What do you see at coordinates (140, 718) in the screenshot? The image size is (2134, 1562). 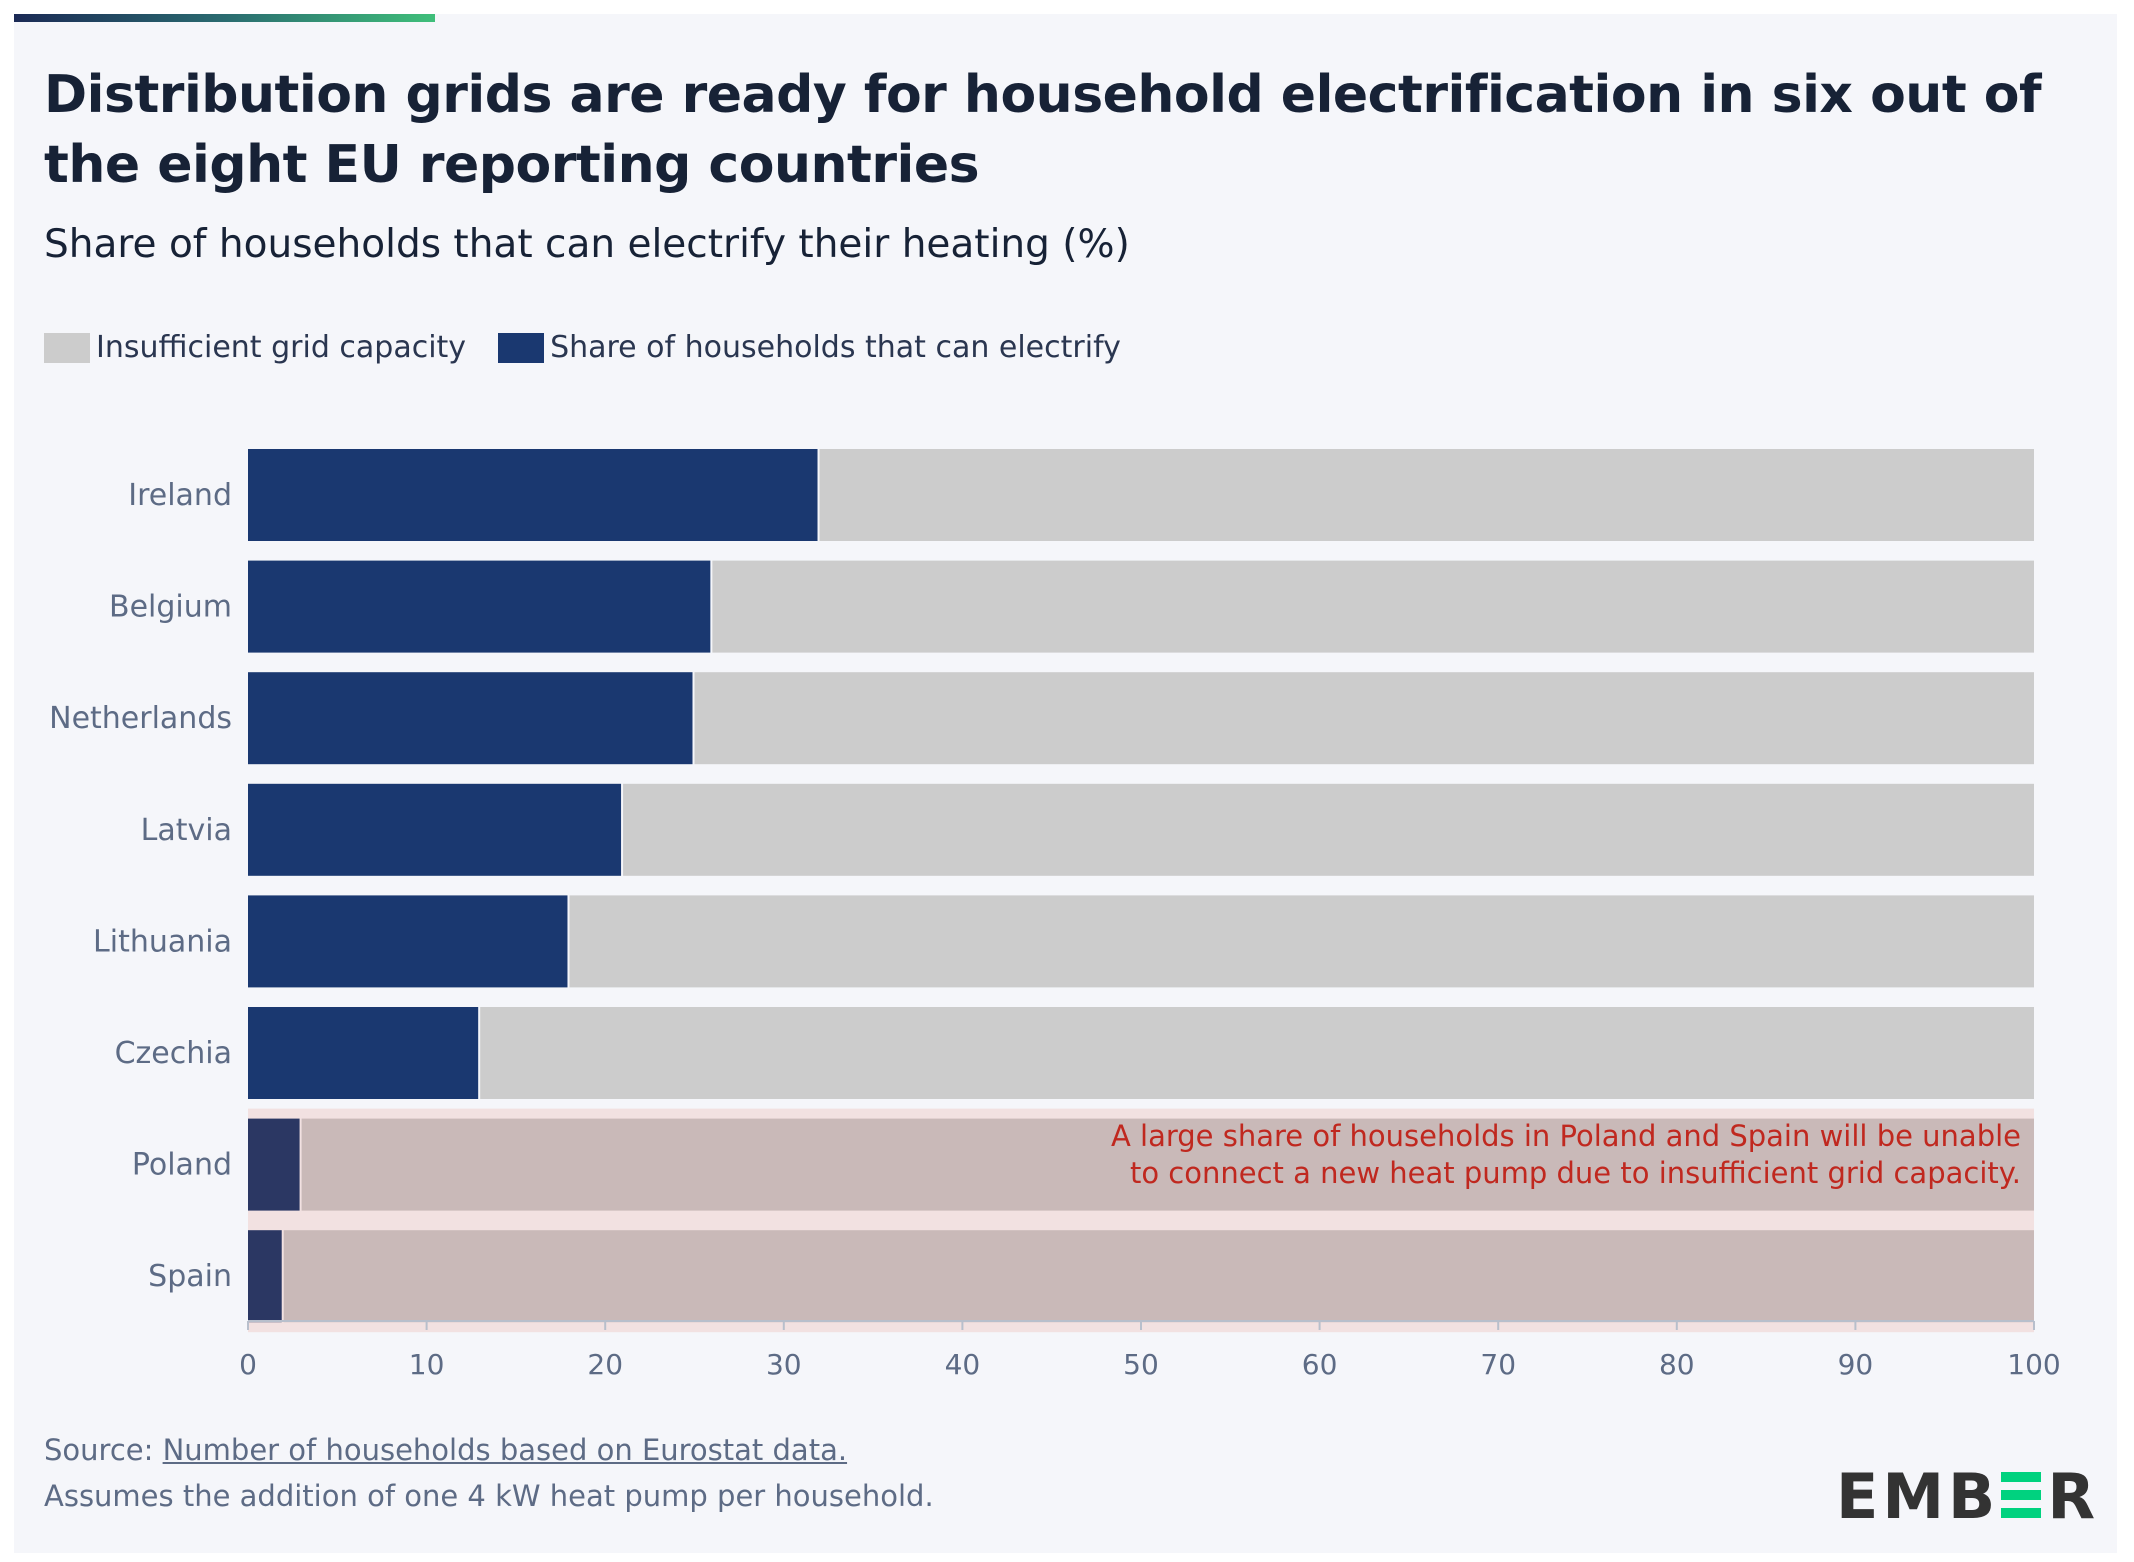 I see `category-label: Netherlands` at bounding box center [140, 718].